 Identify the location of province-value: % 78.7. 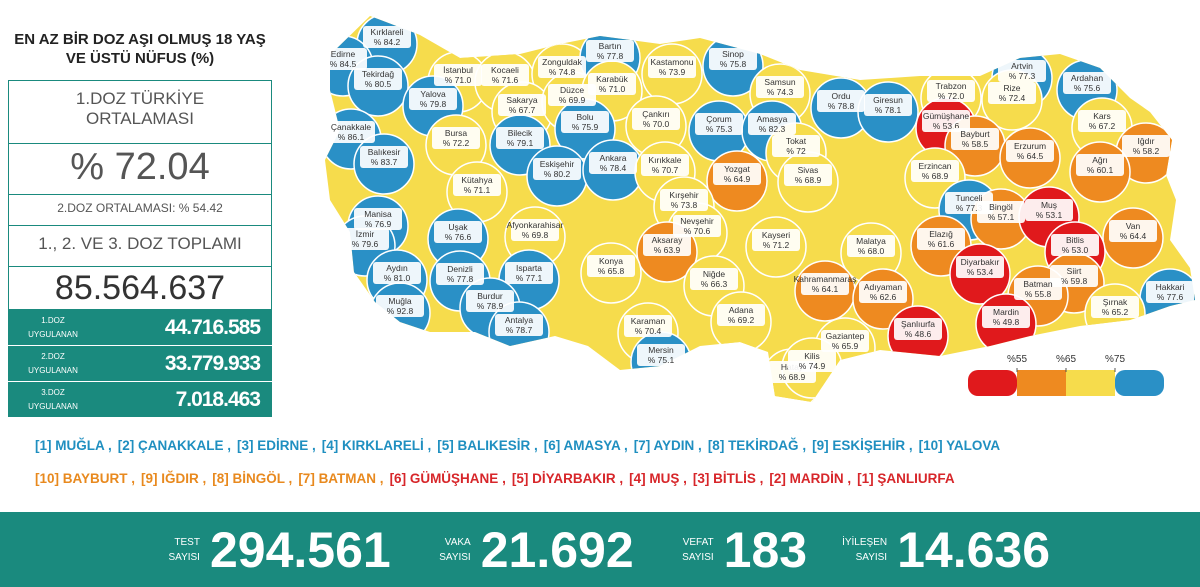
(519, 330).